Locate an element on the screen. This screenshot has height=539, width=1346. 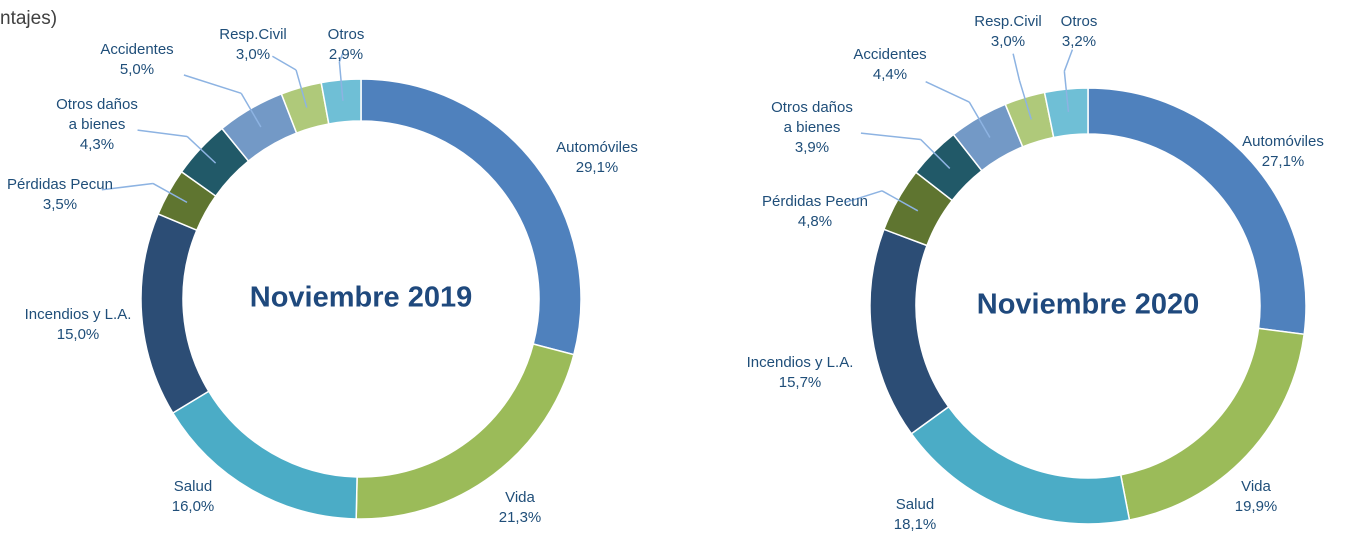
slice-label: Otros daños a bienes 4,3% is located at coordinates (97, 125).